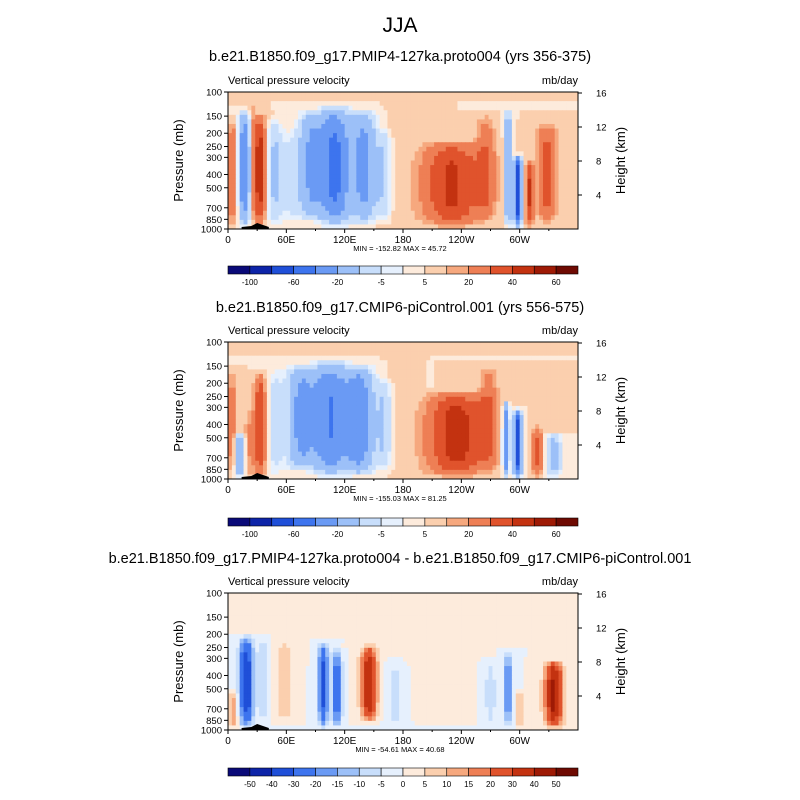  Describe the element at coordinates (261, 270) in the screenshot. I see `colorbar-swatch` at that location.